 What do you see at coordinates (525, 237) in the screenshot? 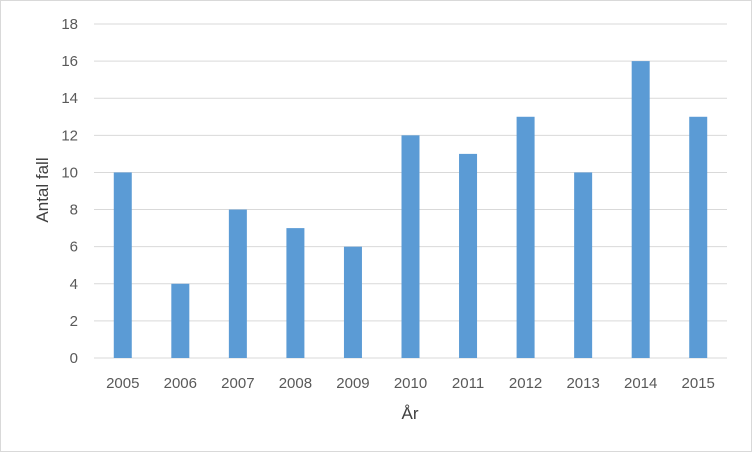
I see `bar-2012` at bounding box center [525, 237].